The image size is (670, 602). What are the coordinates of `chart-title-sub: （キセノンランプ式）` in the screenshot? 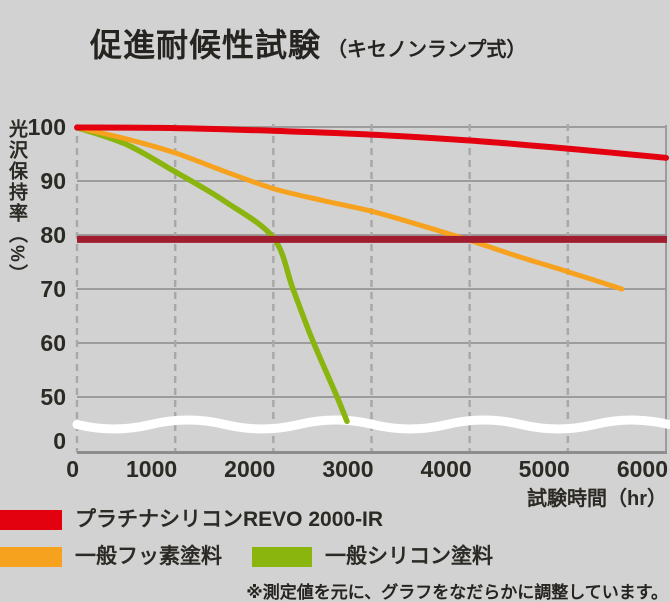 It's located at (427, 50).